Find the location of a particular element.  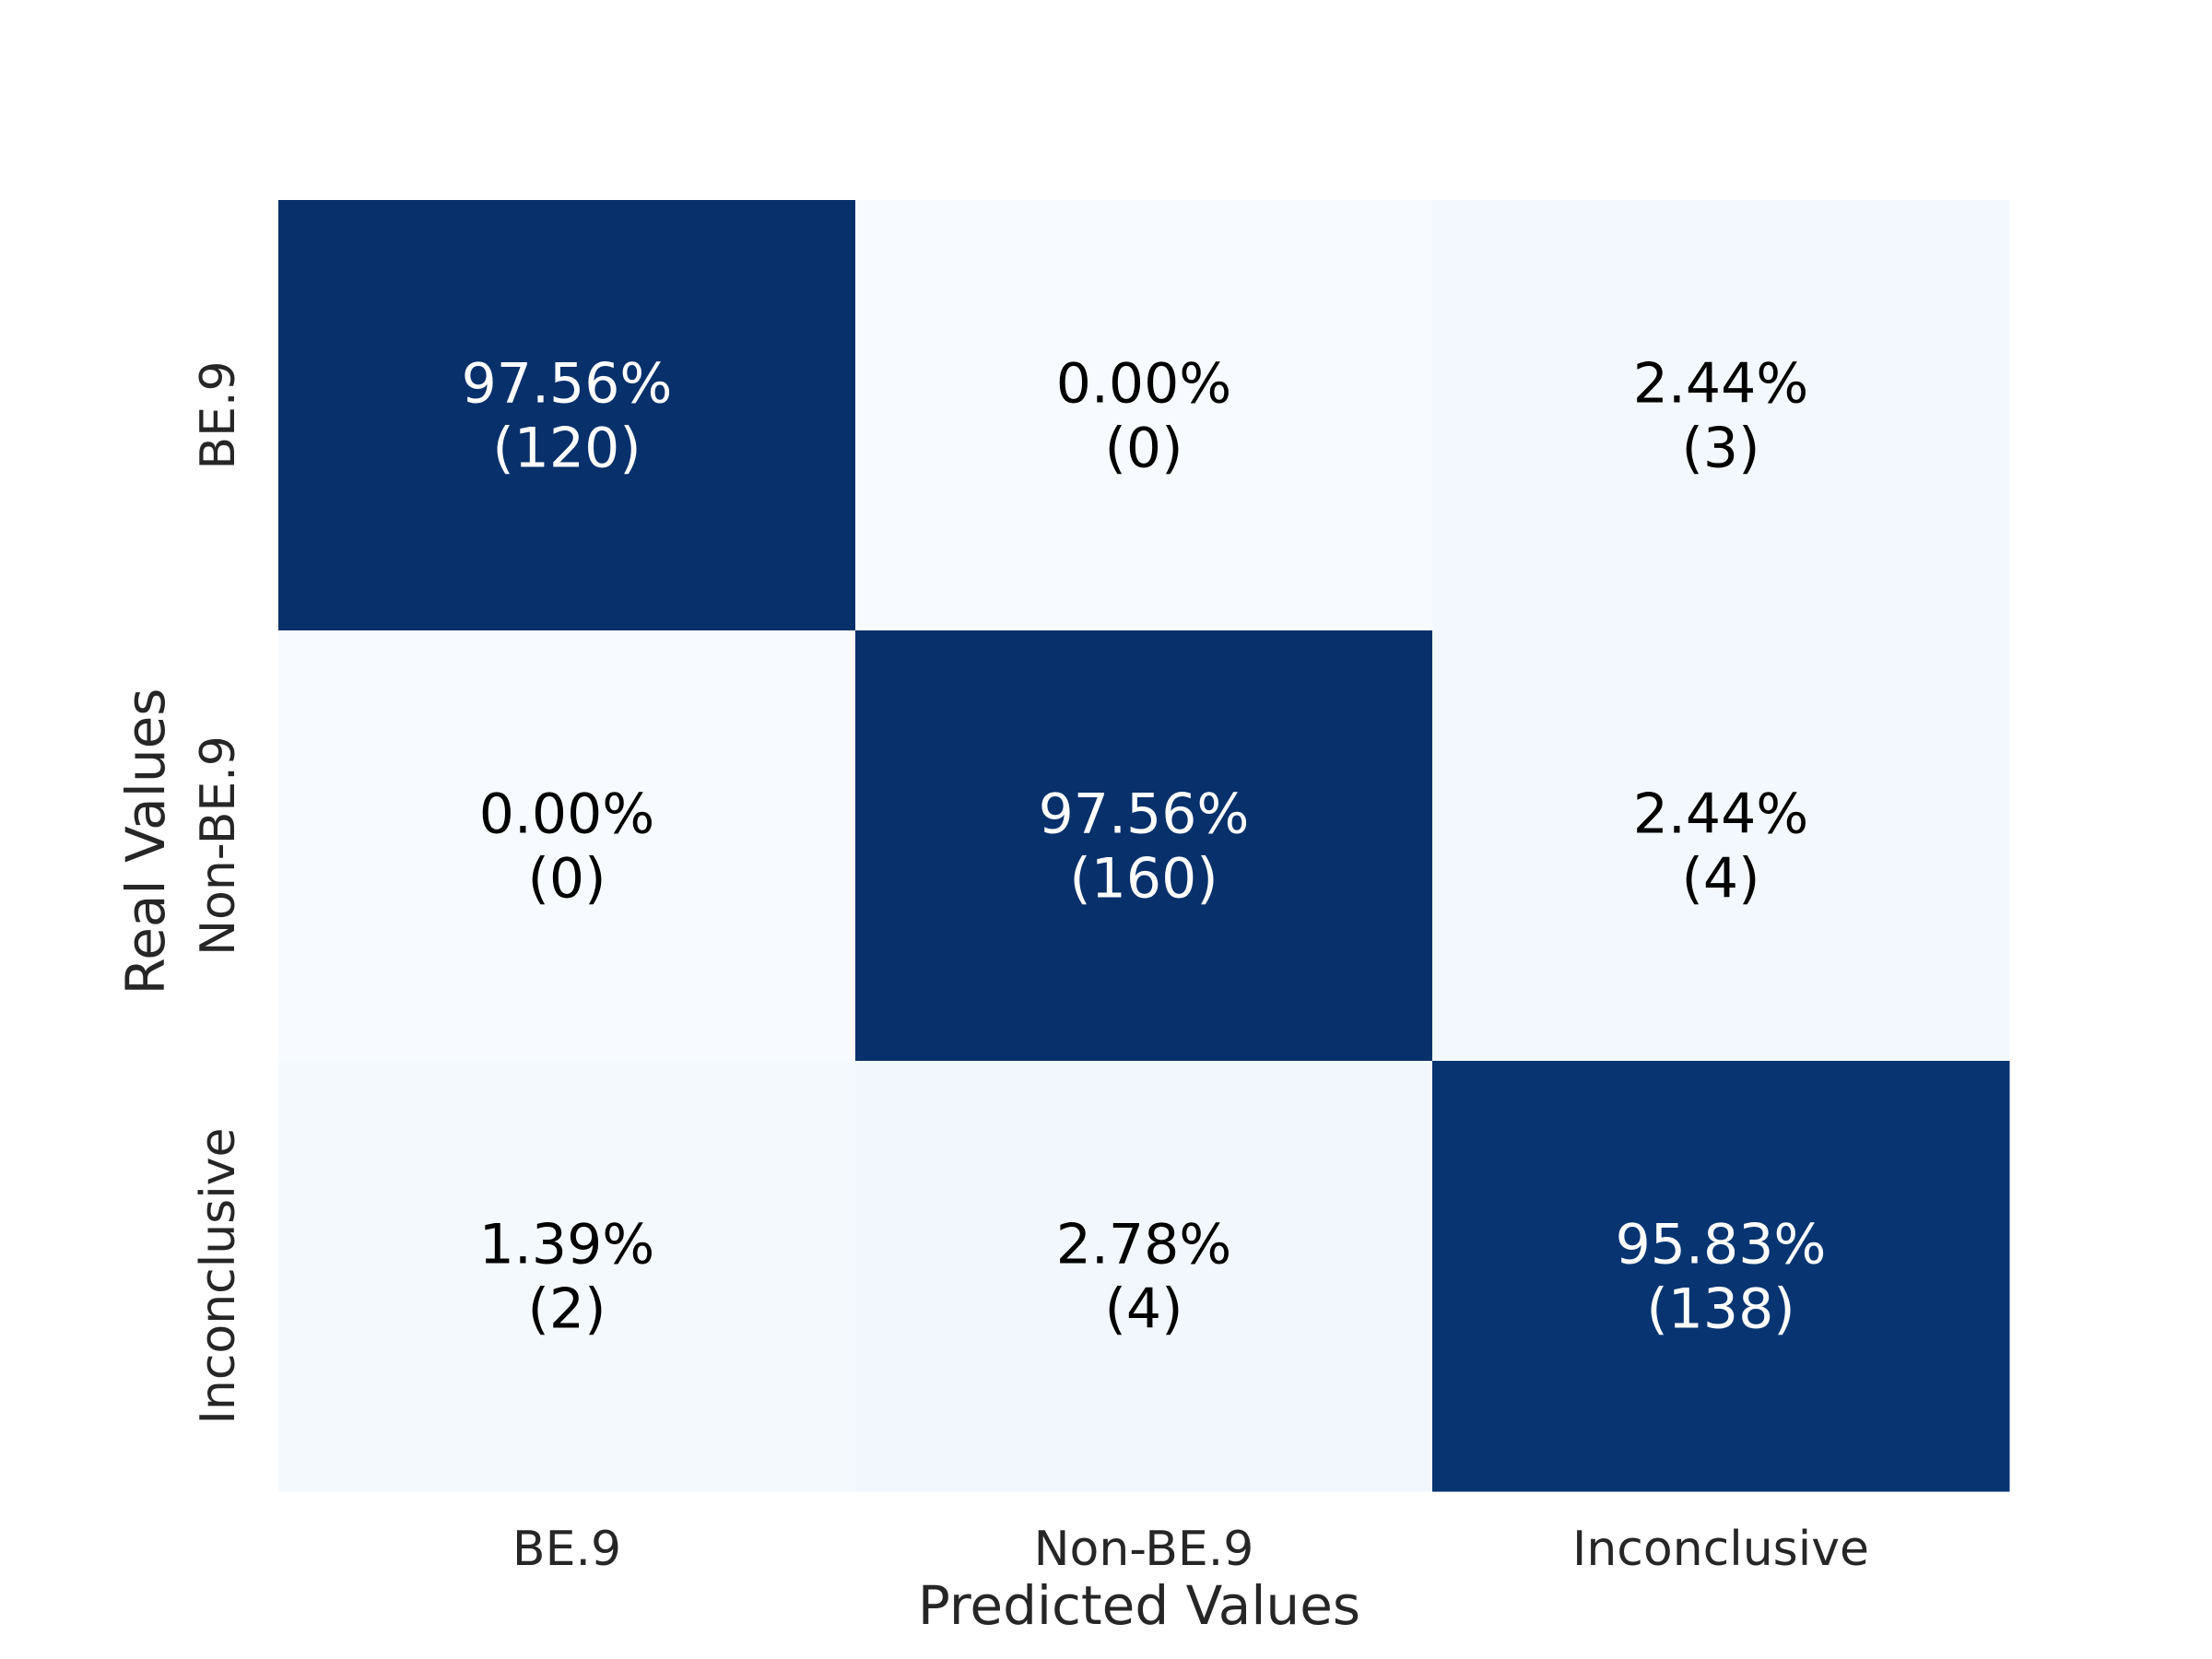

heatmap-cell-r1-c1 is located at coordinates (1144, 846).